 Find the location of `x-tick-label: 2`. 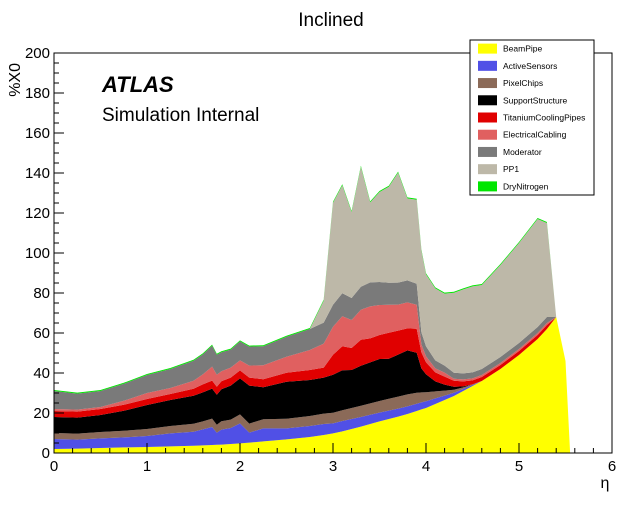

x-tick-label: 2 is located at coordinates (240, 466).